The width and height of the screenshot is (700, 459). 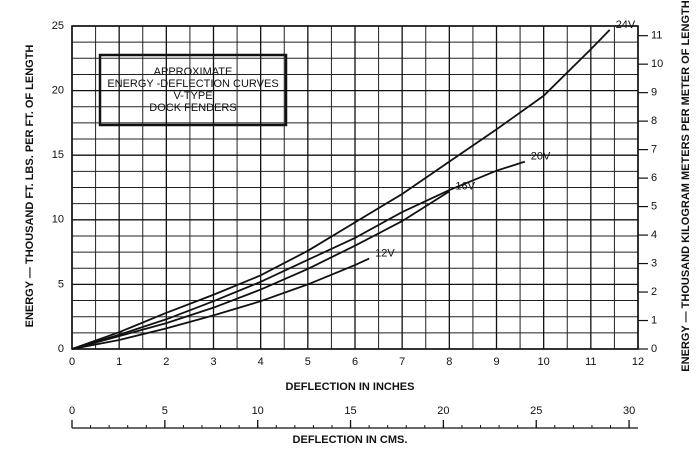 What do you see at coordinates (72, 362) in the screenshot?
I see `x-tick-label: 0` at bounding box center [72, 362].